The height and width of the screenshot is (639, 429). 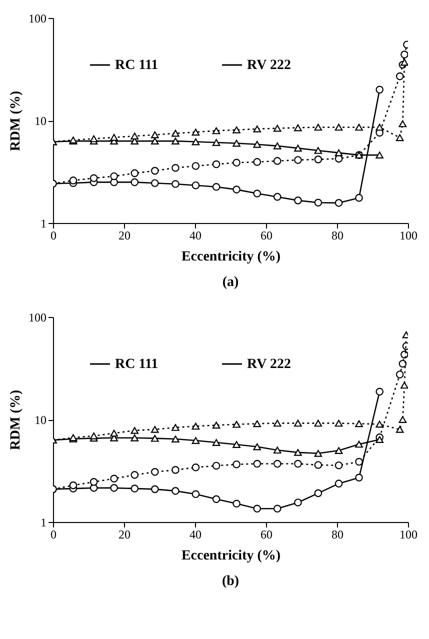 I want to click on text: (a), so click(x=230, y=282).